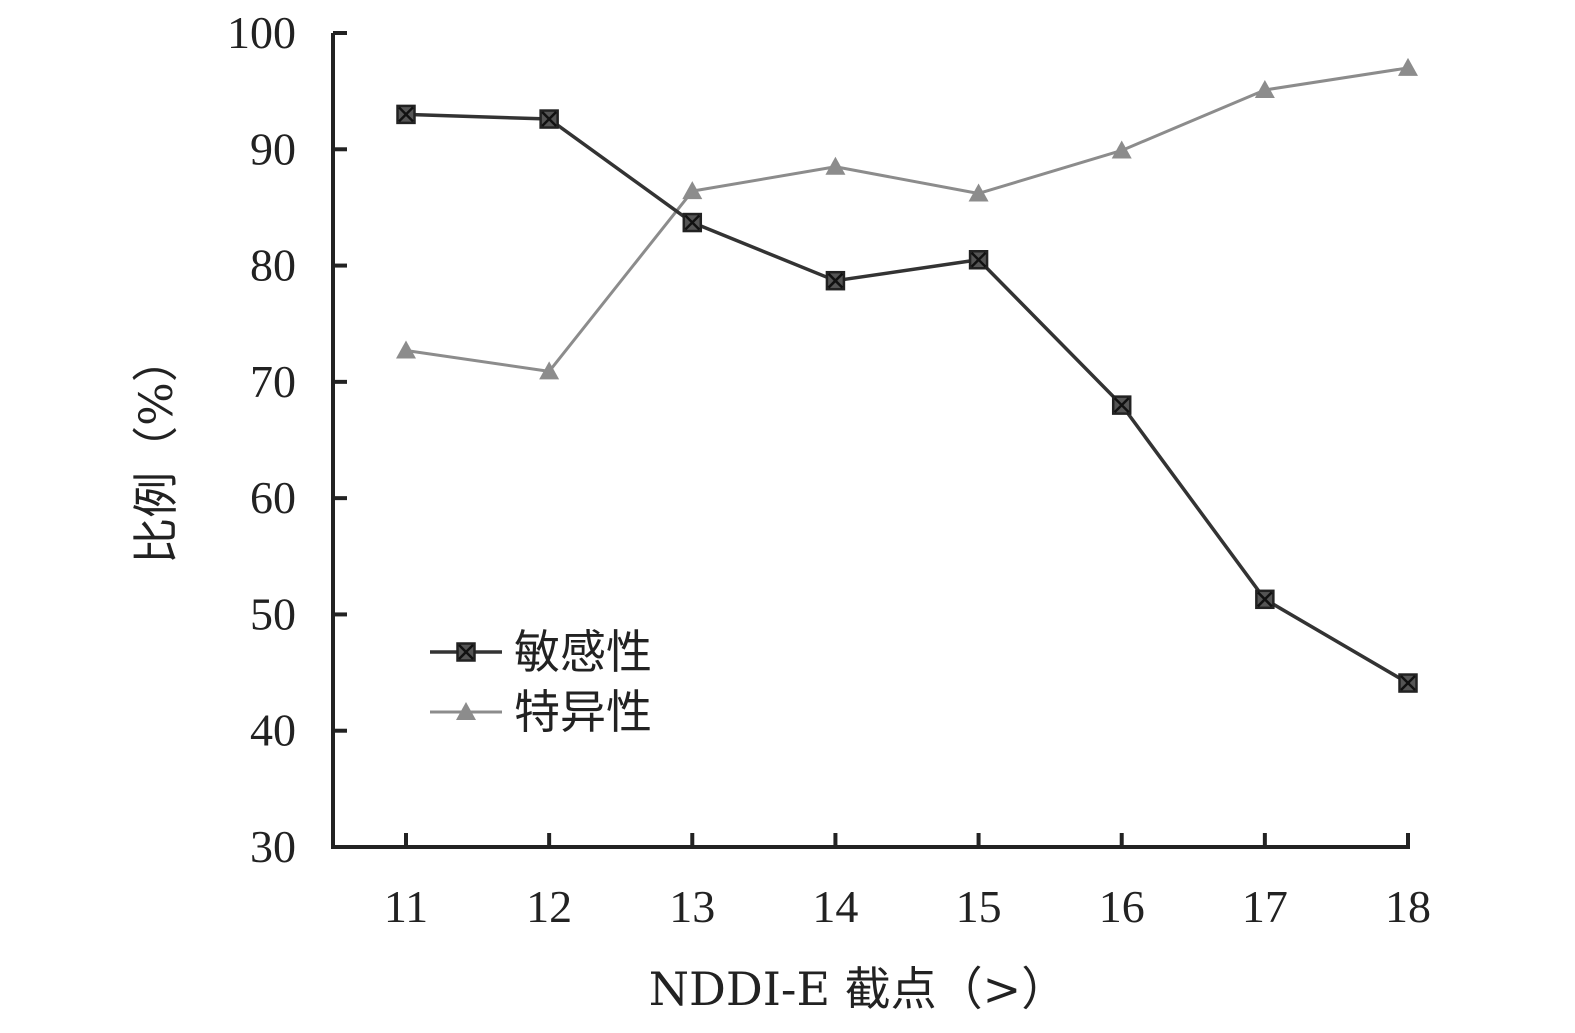 The width and height of the screenshot is (1575, 1033). I want to click on x-tick-label: 12, so click(549, 906).